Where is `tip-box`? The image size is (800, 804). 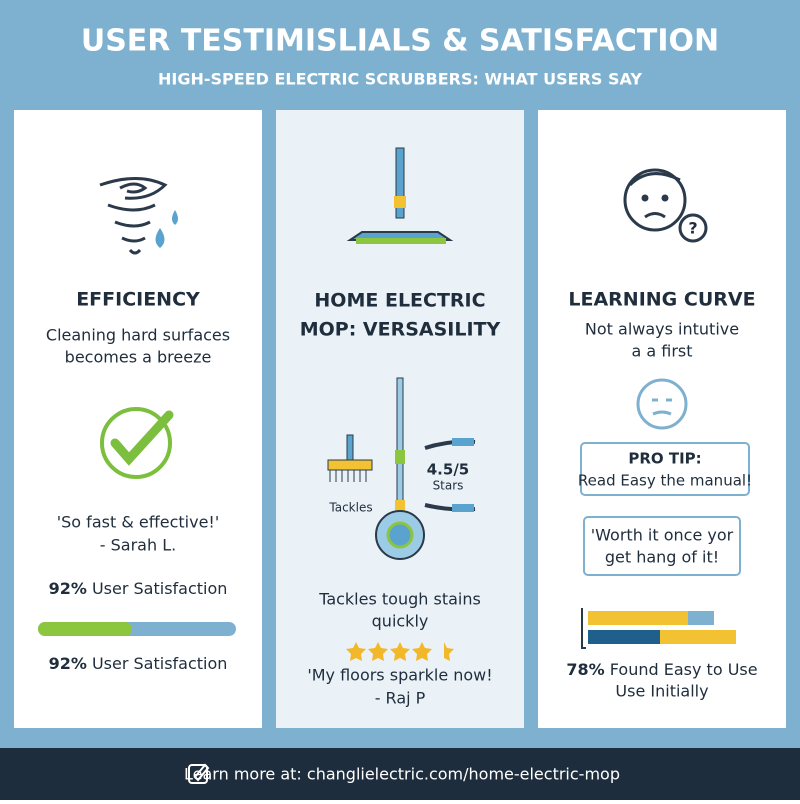
tip-box is located at coordinates (665, 469).